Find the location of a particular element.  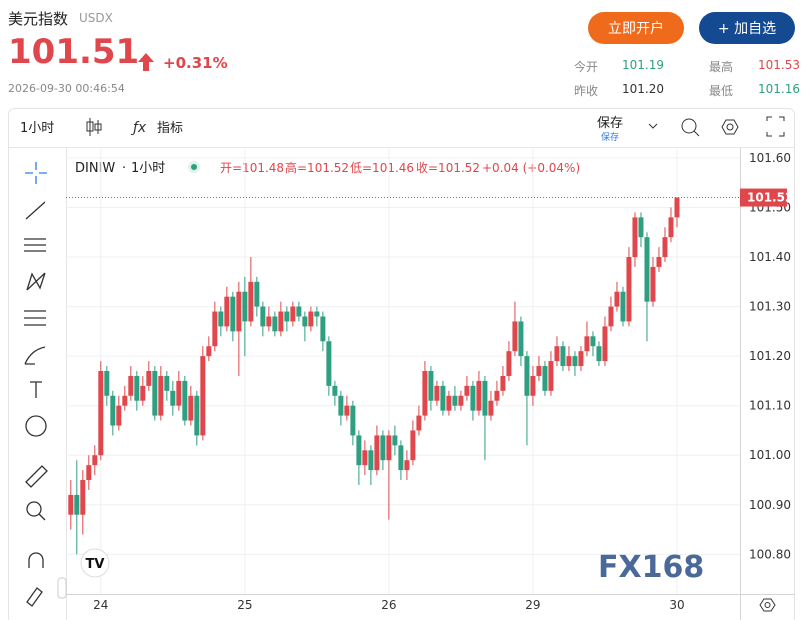

x-tick-label: 25 is located at coordinates (244, 605).